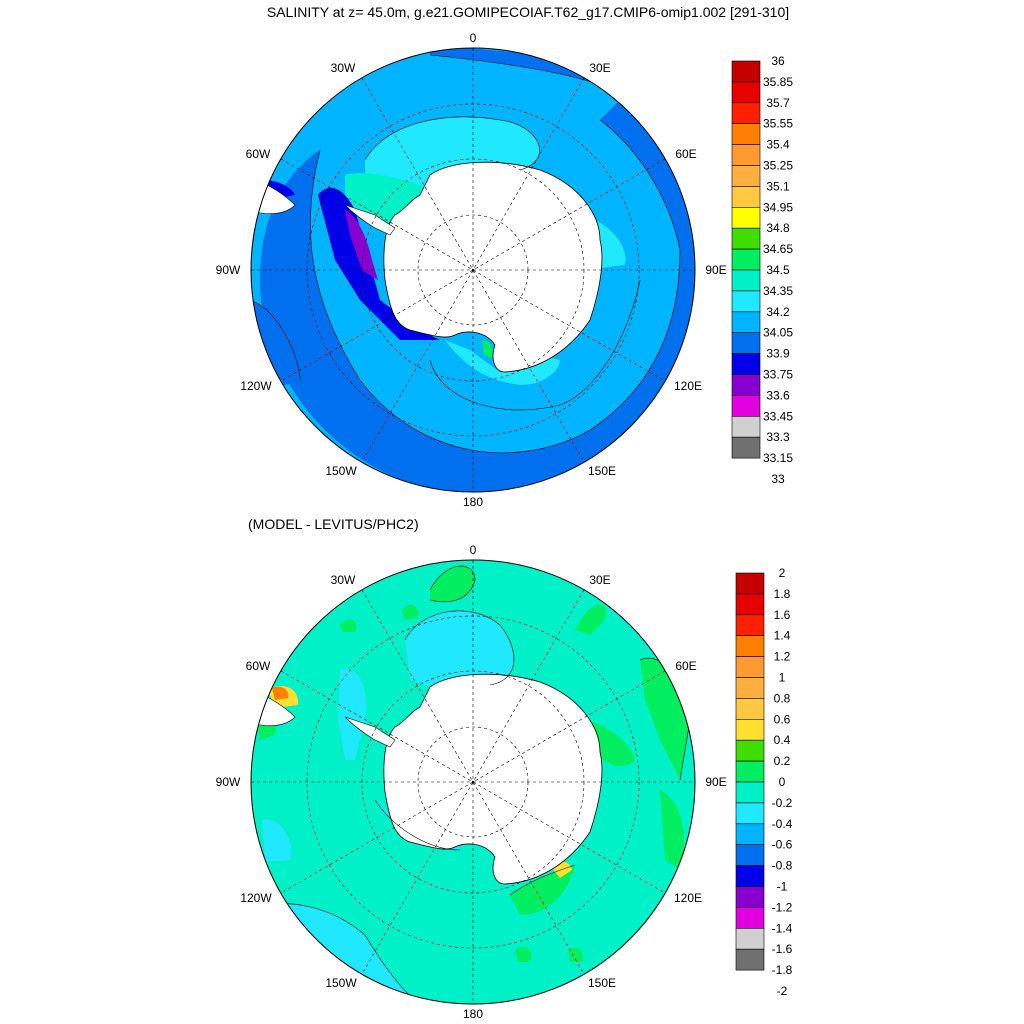  Describe the element at coordinates (542, 890) in the screenshot. I see `bottom-anomaly-ross-green` at that location.